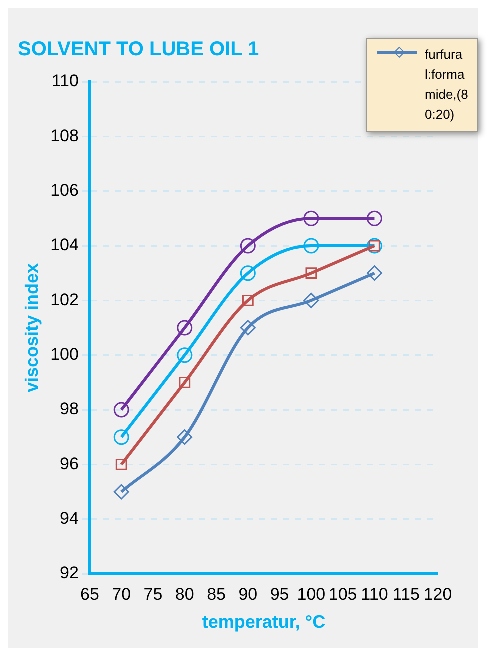 The height and width of the screenshot is (657, 488). Describe the element at coordinates (447, 85) in the screenshot. I see `legend-label: furfural:formamide,(80:20)` at that location.